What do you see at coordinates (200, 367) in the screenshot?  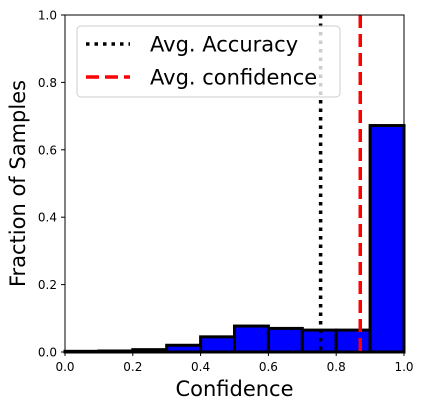 I see `x-tick-label: 0.4` at bounding box center [200, 367].